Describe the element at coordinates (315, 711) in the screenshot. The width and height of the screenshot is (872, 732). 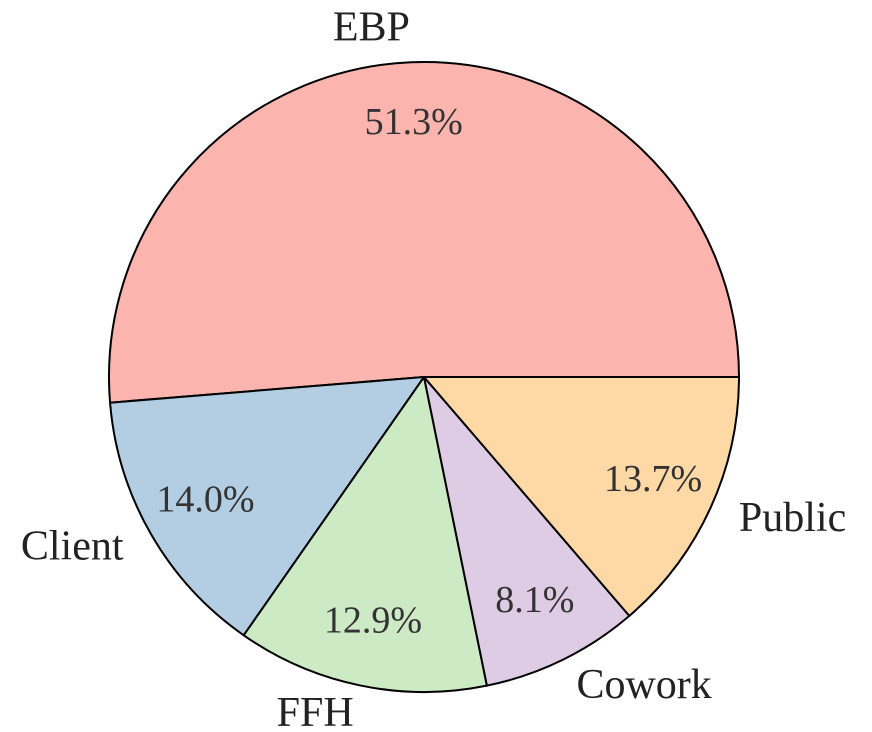
I see `slice-label: FFH` at that location.